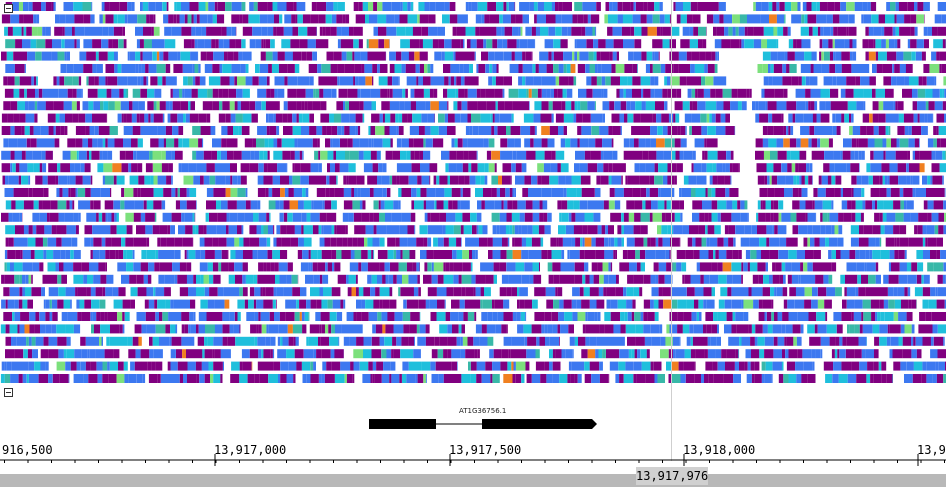 This screenshot has width=946, height=487. I want to click on horizontal-scrollbar, so click(473, 480).